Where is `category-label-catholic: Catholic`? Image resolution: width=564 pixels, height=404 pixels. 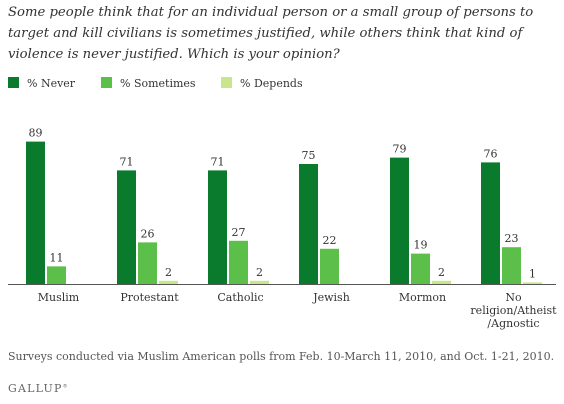 category-label-catholic: Catholic is located at coordinates (240, 297).